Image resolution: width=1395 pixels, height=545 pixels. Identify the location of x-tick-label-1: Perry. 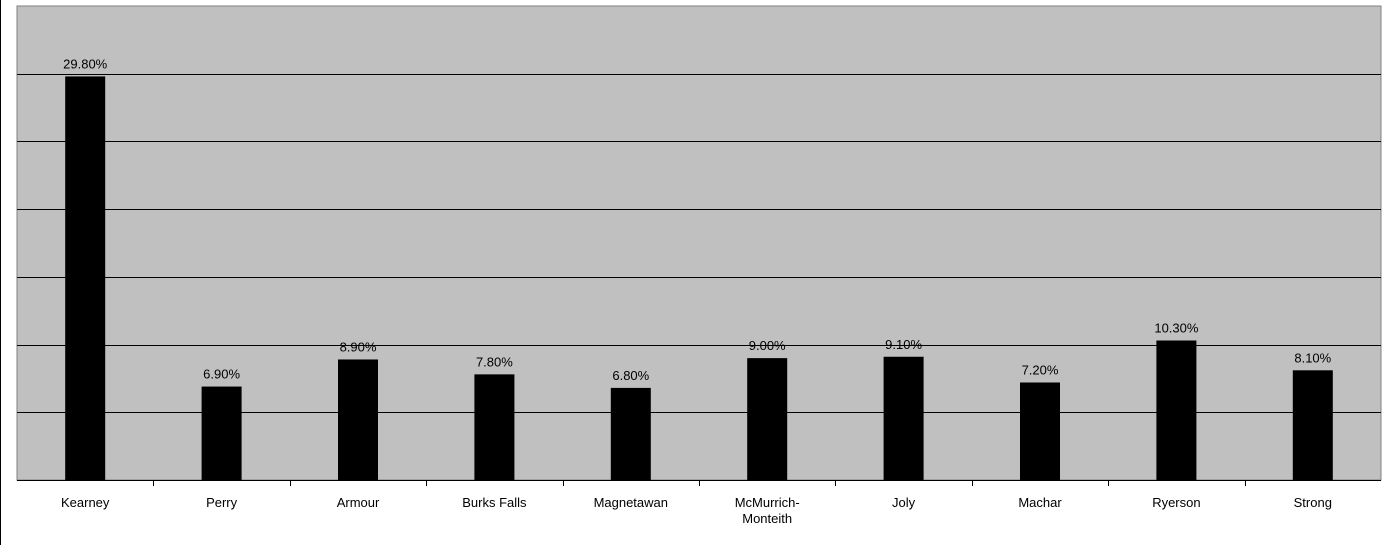
(222, 502).